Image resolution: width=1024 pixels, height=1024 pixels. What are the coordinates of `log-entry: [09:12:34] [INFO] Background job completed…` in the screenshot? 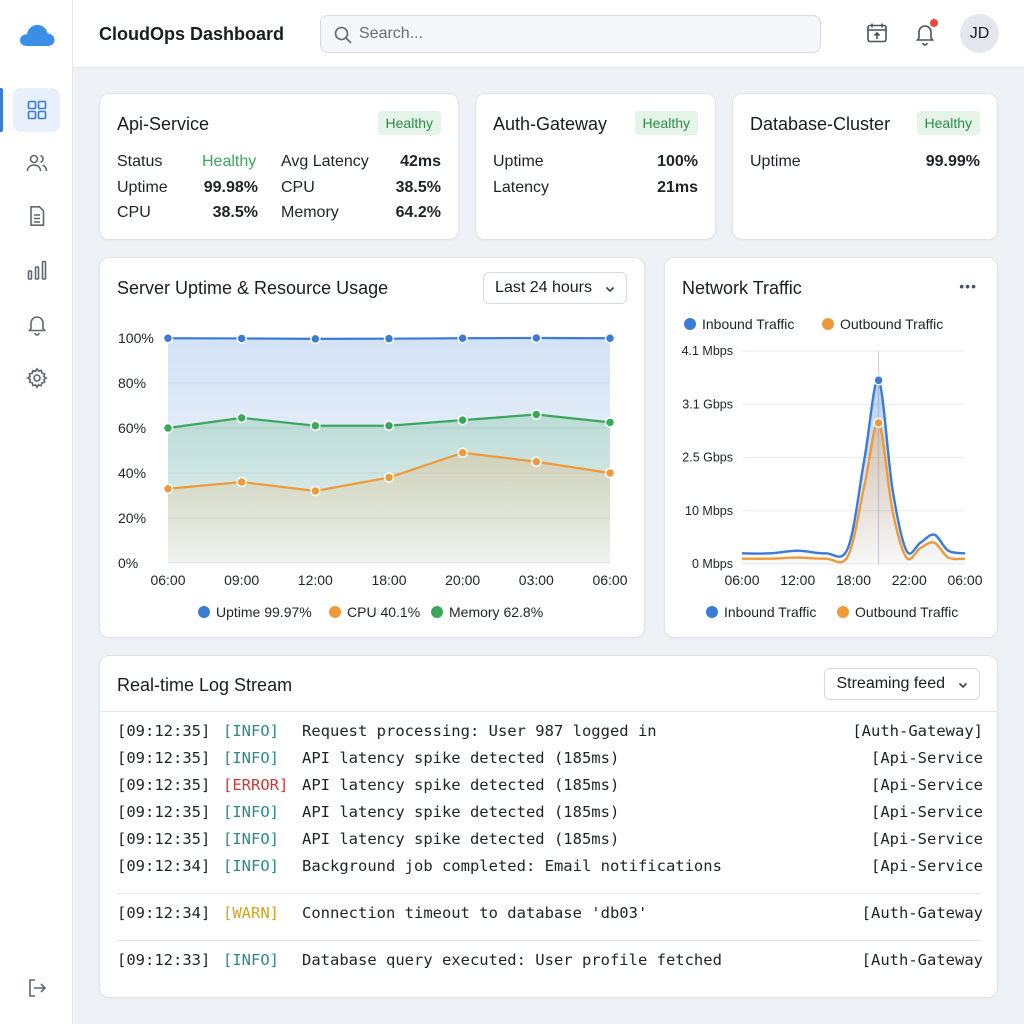 It's located at (550, 868).